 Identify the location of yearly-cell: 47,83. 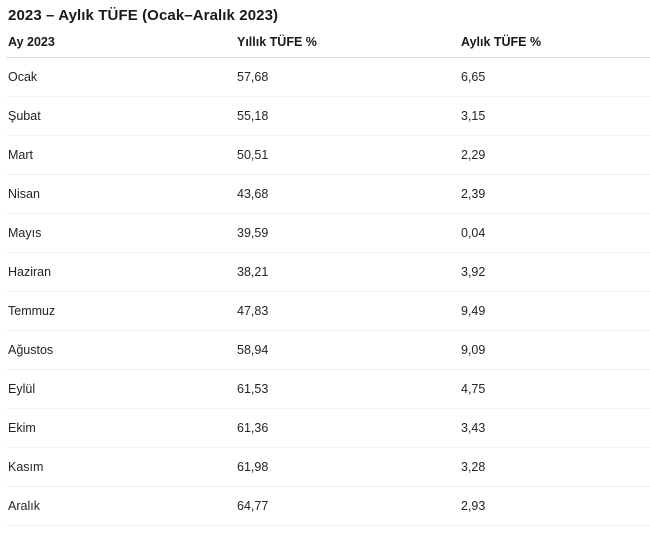
(349, 311).